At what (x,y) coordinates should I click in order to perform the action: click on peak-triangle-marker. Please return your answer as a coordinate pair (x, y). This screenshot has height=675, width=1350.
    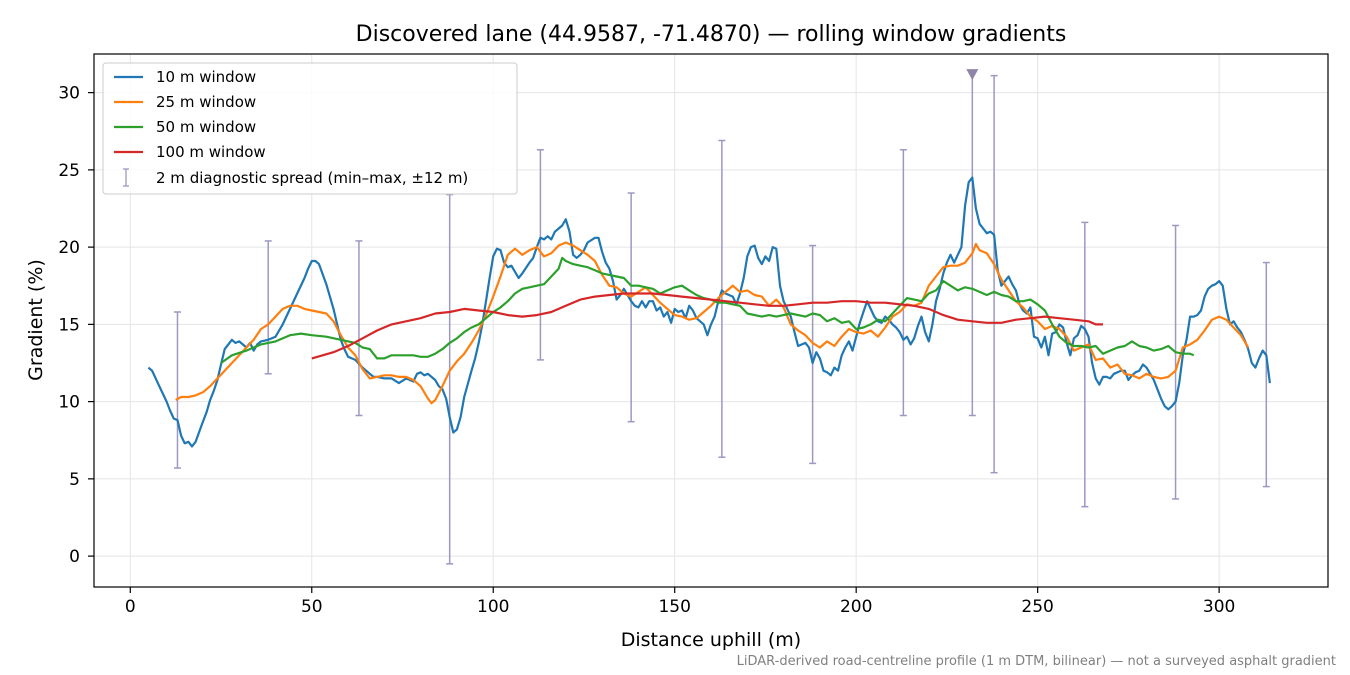
    Looking at the image, I should click on (972, 75).